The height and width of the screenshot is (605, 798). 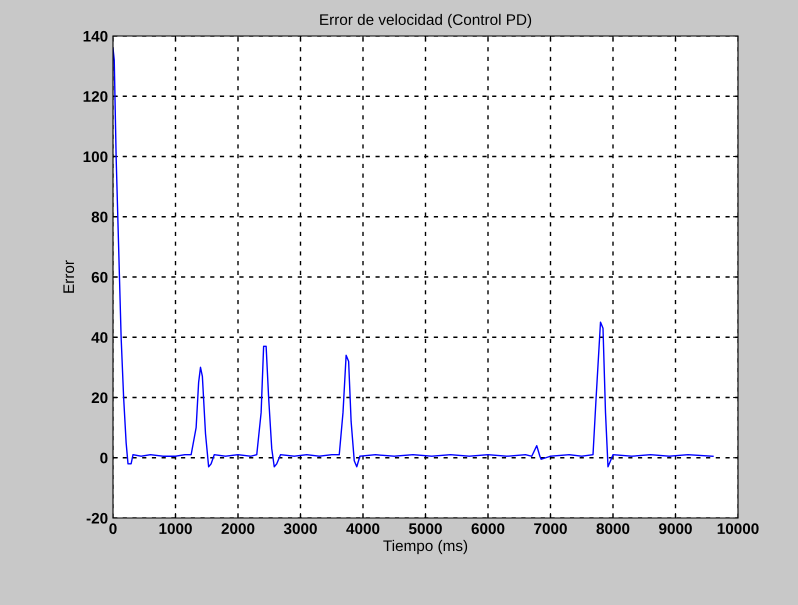 What do you see at coordinates (425, 528) in the screenshot?
I see `x-tick-label: 5000` at bounding box center [425, 528].